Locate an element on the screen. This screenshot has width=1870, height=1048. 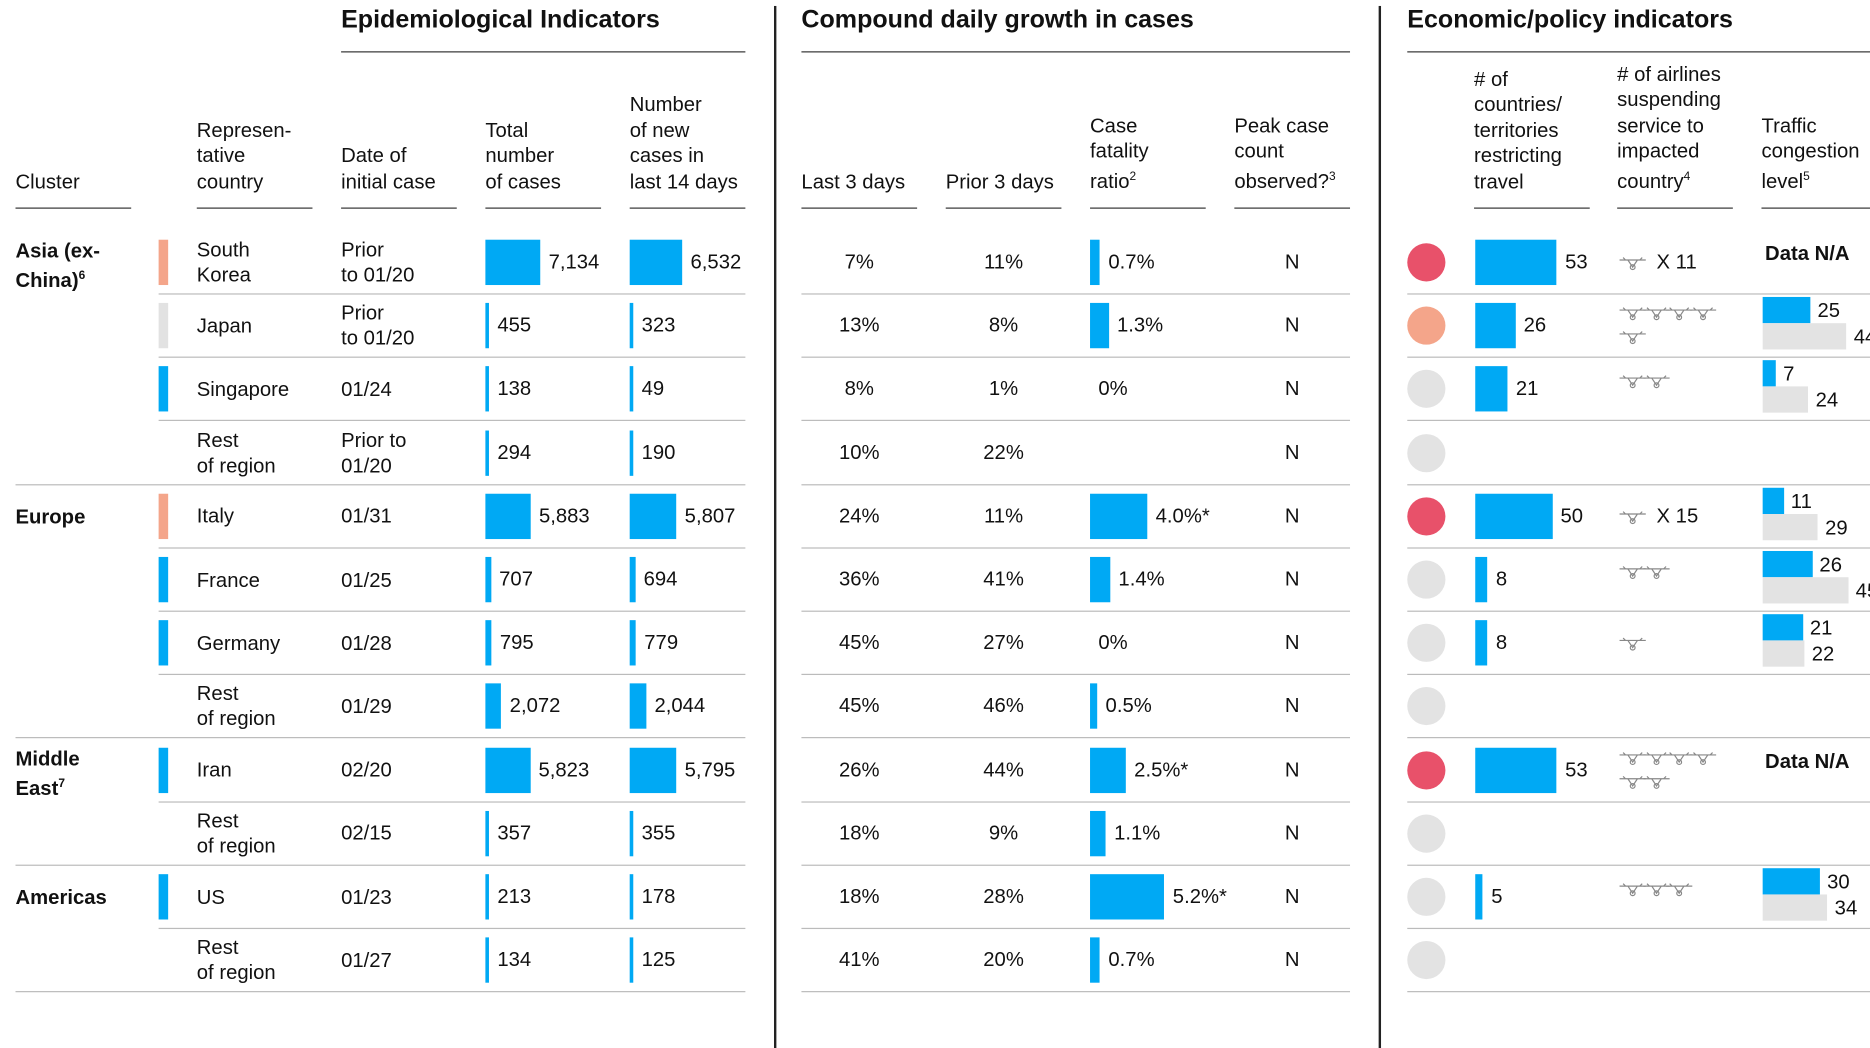
value-label: 30 is located at coordinates (1838, 882).